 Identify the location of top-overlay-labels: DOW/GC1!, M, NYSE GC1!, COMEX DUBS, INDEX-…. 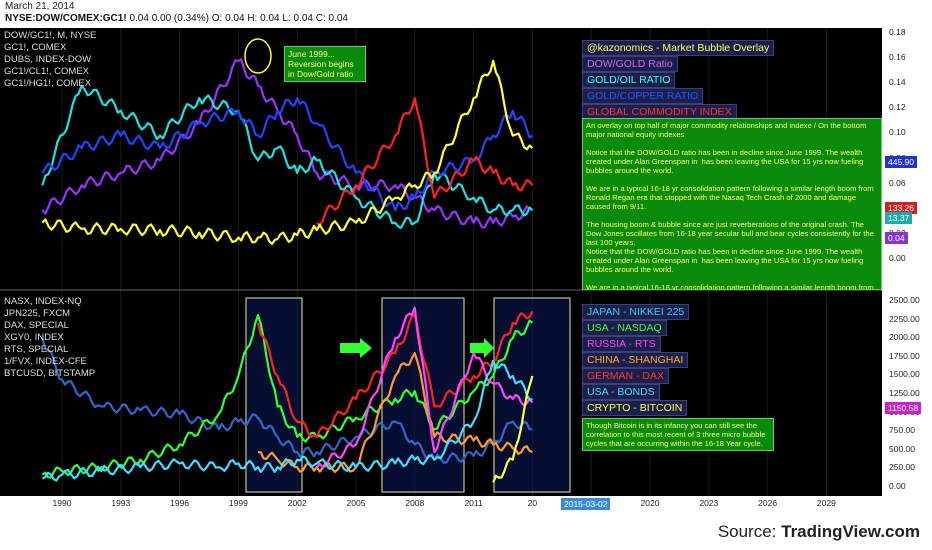
(50, 60).